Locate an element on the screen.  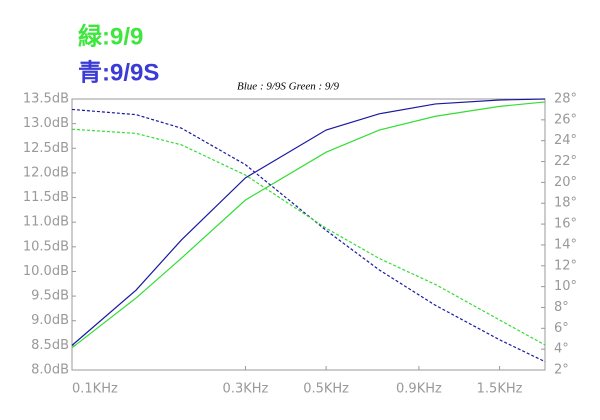
y2-tick-label: 16° is located at coordinates (565, 224).